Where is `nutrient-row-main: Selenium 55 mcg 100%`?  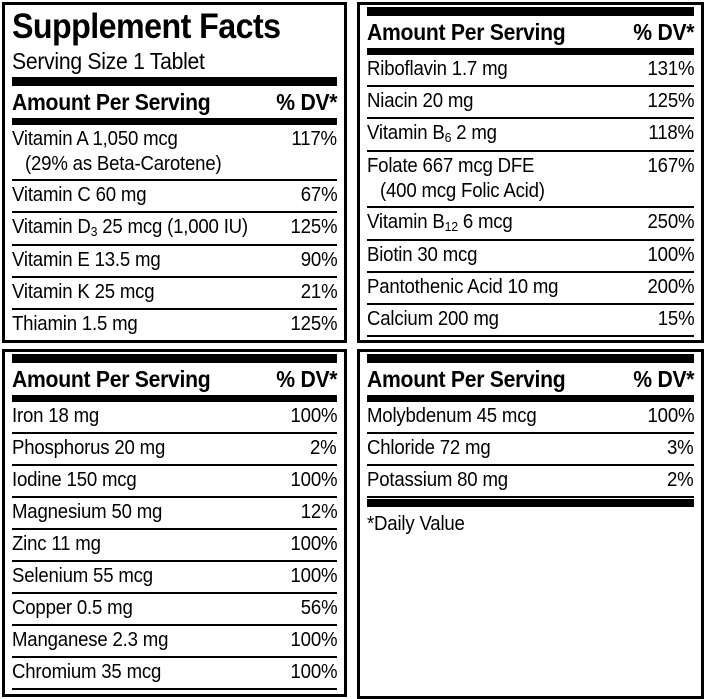 nutrient-row-main: Selenium 55 mcg 100% is located at coordinates (174, 577).